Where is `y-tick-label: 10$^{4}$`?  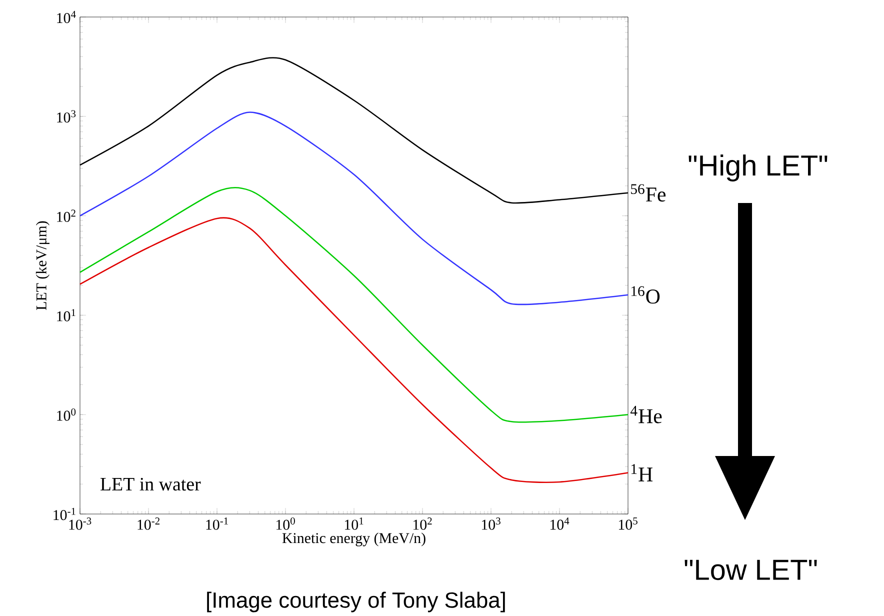
y-tick-label: 10$^{4}$ is located at coordinates (66, 17).